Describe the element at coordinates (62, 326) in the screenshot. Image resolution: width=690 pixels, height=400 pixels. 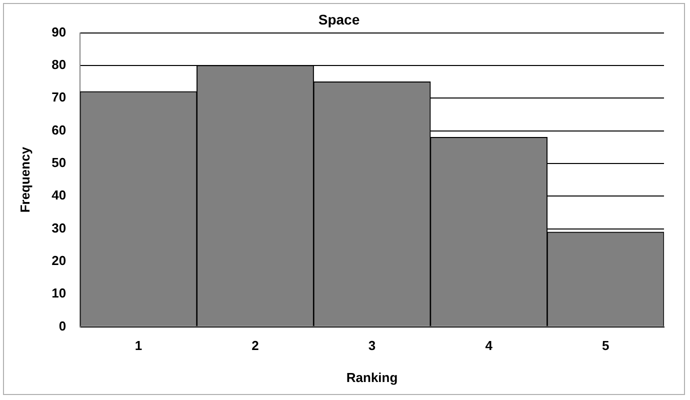
I see `y-tick-label: 0` at that location.